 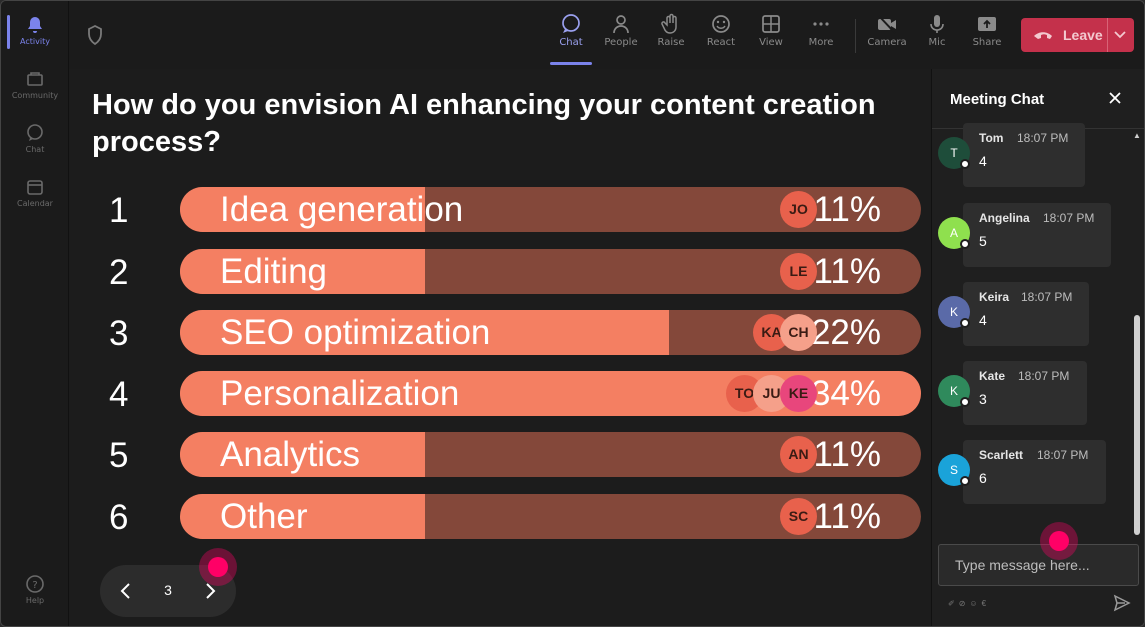 I want to click on poll-option-row: 2 Editing 11% LE, so click(x=500, y=272).